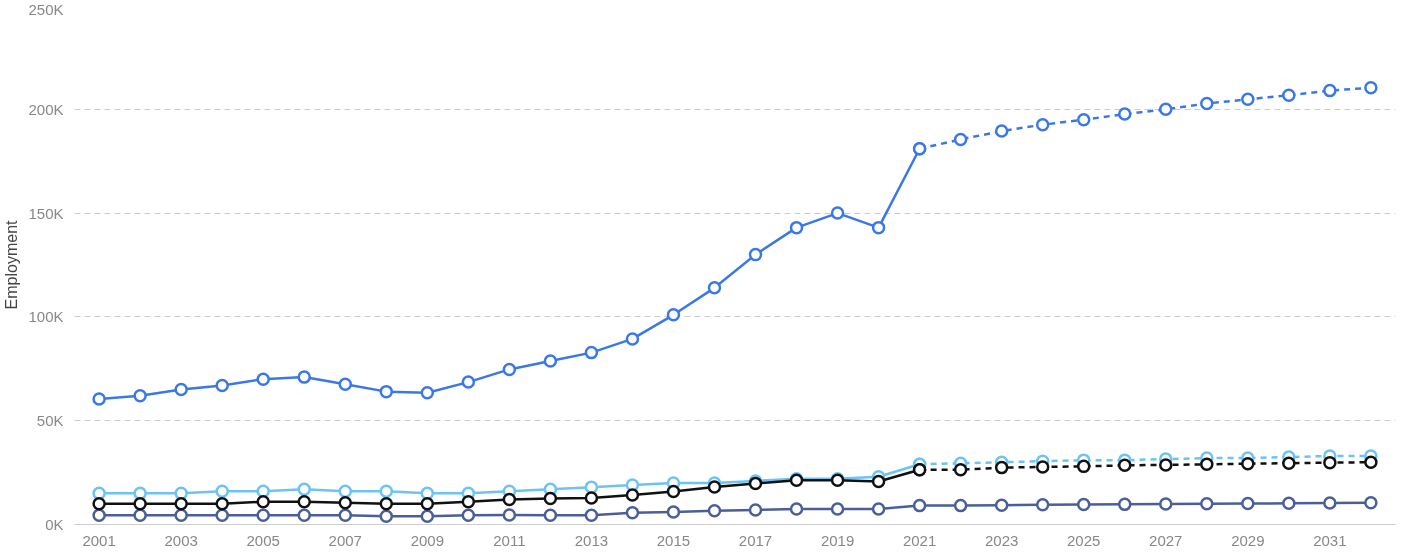 This screenshot has width=1413, height=555. What do you see at coordinates (755, 540) in the screenshot?
I see `x-tick-label: 2017` at bounding box center [755, 540].